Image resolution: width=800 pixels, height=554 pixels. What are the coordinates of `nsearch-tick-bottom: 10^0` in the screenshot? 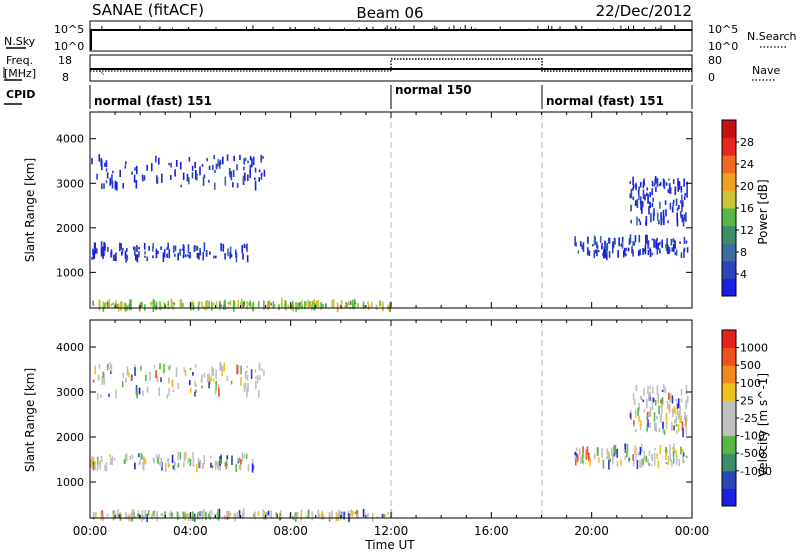 It's located at (723, 46).